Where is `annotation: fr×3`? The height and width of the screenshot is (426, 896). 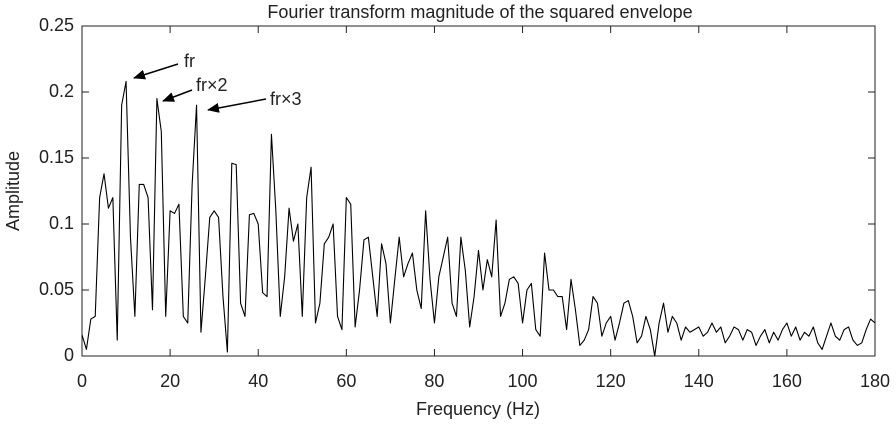
annotation: fr×3 is located at coordinates (286, 99).